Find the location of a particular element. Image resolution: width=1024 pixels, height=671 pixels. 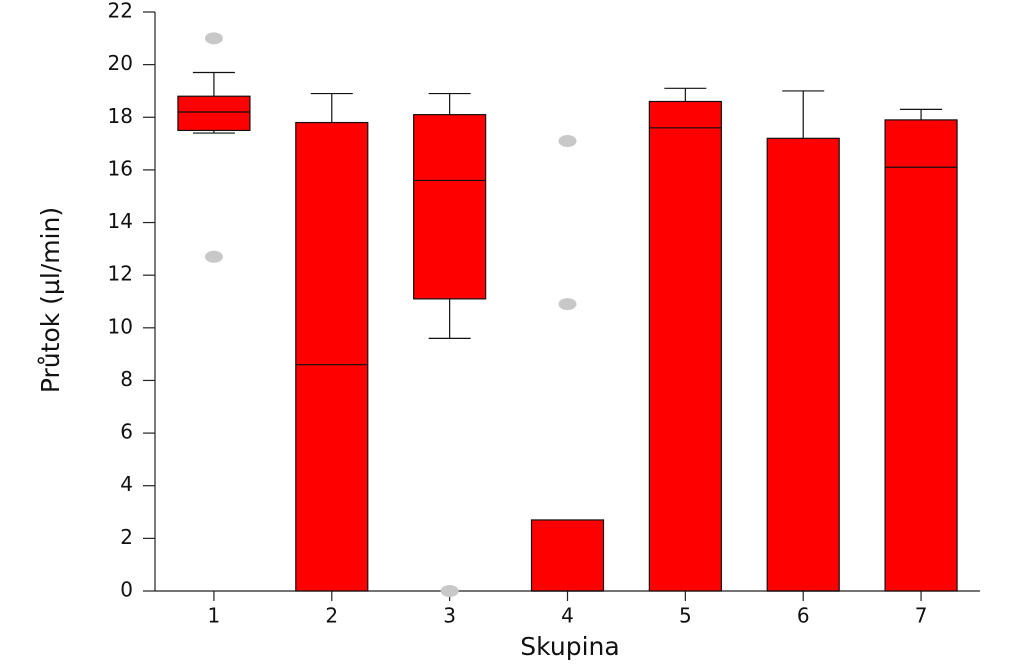

y-tick-label: 4 is located at coordinates (126, 484).